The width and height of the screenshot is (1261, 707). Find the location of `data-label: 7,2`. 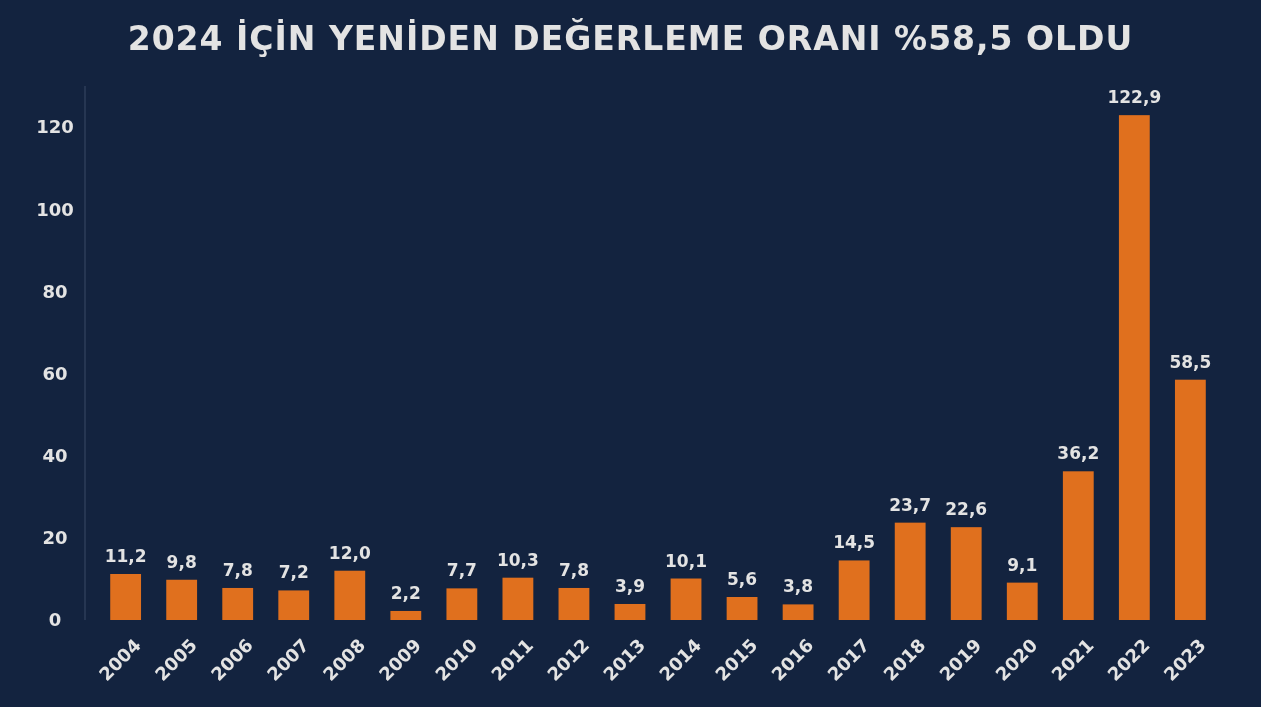

data-label: 7,2 is located at coordinates (293, 572).